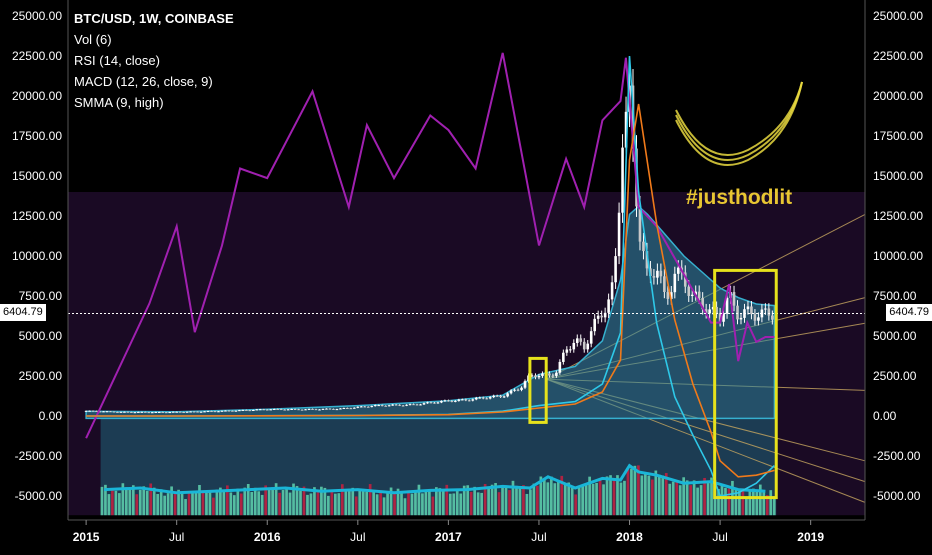 The image size is (932, 555). I want to click on legend-rsi: RSI (14, close), so click(117, 60).